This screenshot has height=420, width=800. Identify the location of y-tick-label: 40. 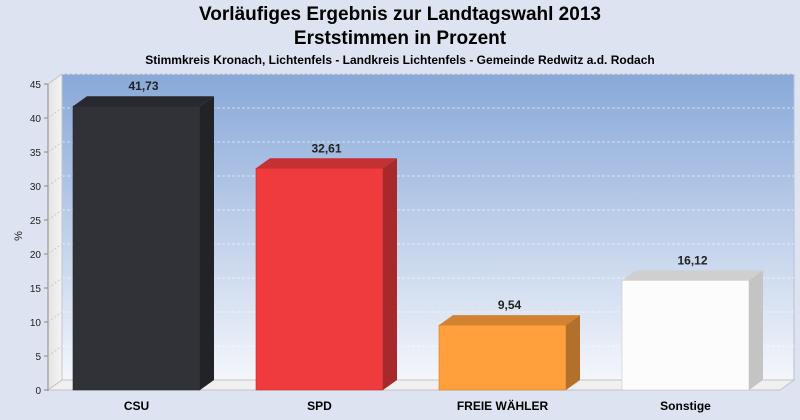
(36, 119).